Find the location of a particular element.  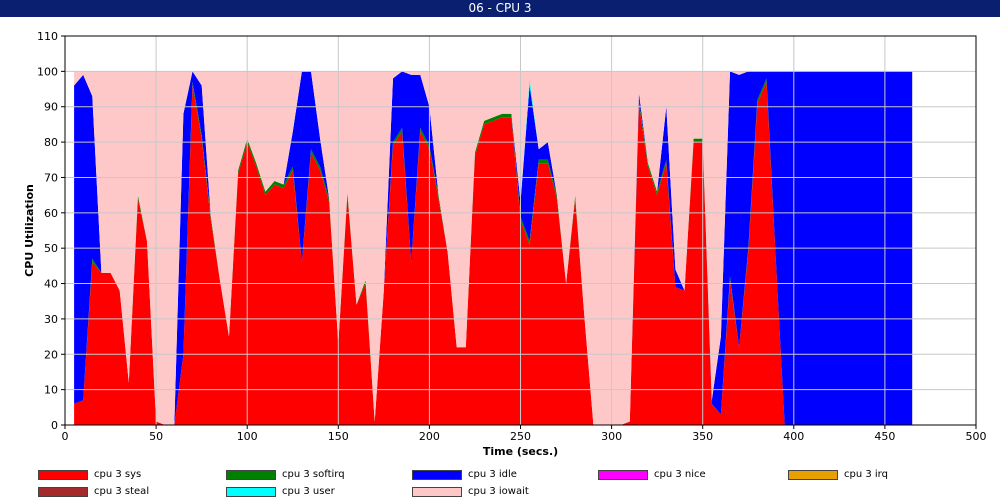

x-tick-label: 300 is located at coordinates (611, 436).